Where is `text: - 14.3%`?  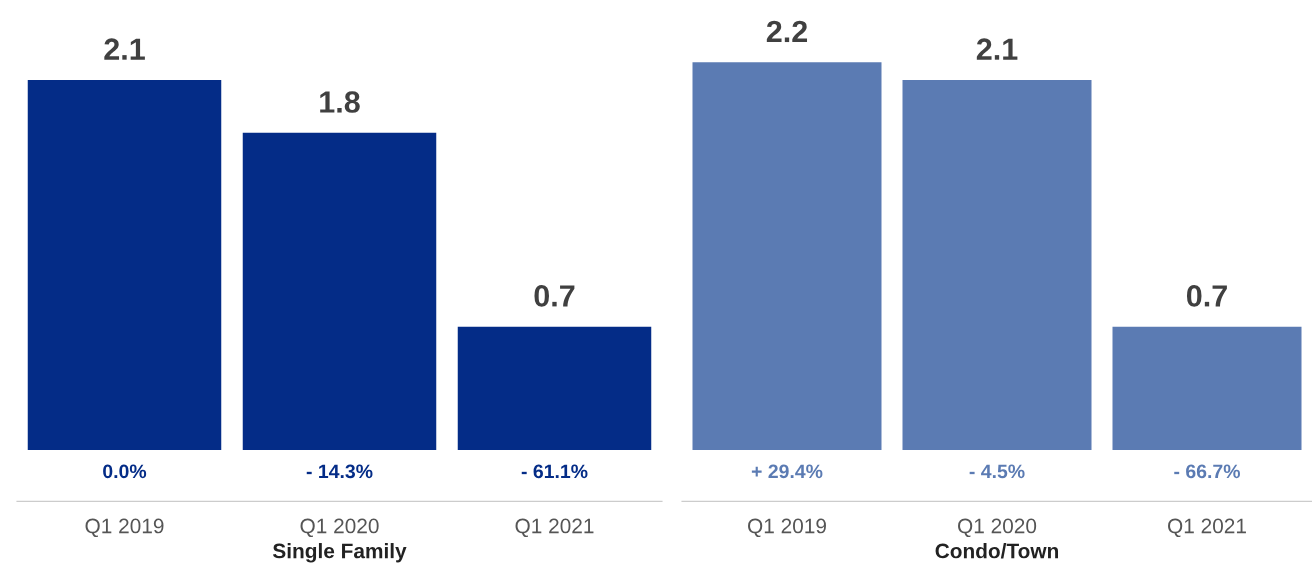
text: - 14.3% is located at coordinates (339, 471).